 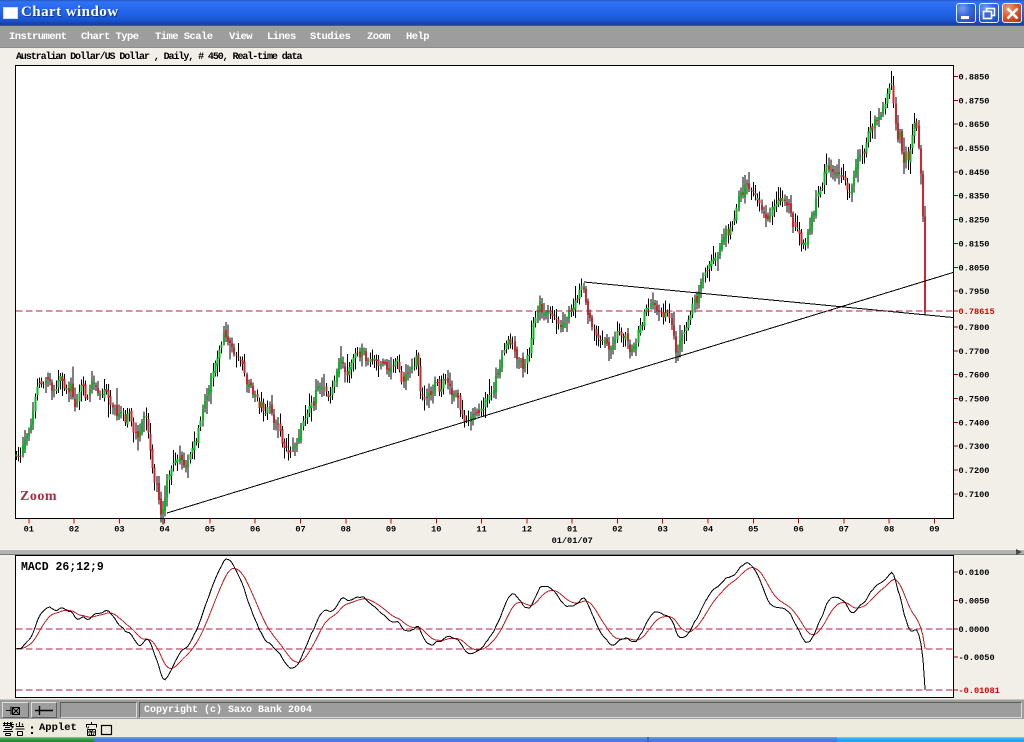 What do you see at coordinates (974, 268) in the screenshot?
I see `svg-text: 0.8050` at bounding box center [974, 268].